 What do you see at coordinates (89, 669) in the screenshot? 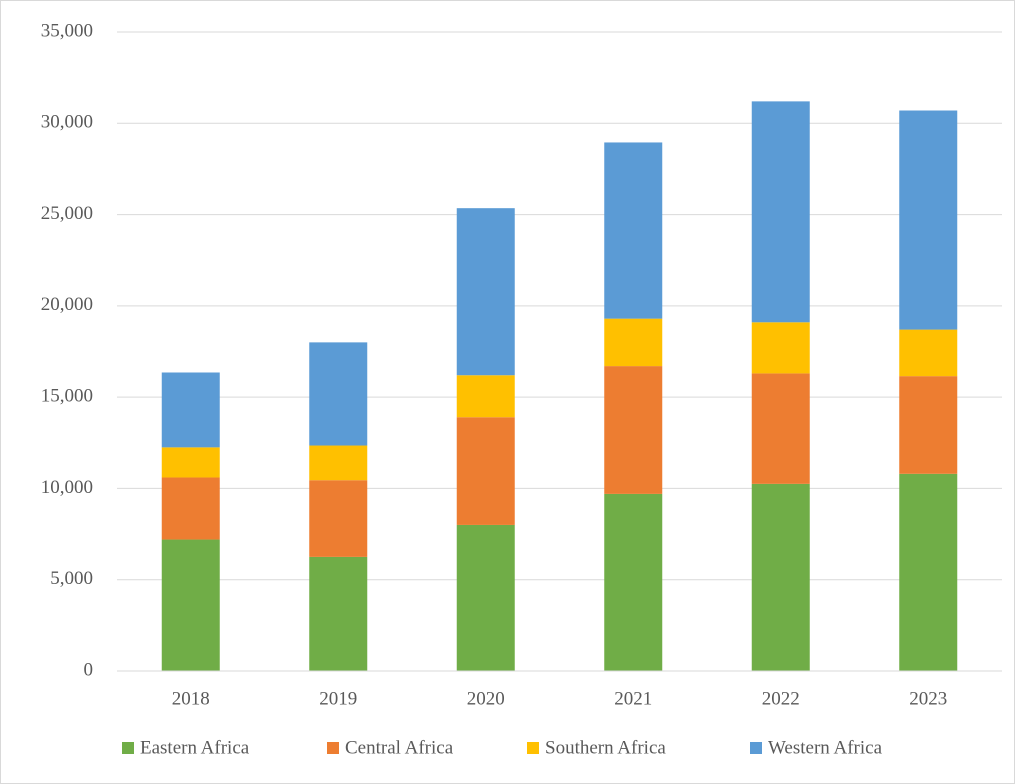
I see `y-tick-label: 0` at bounding box center [89, 669].